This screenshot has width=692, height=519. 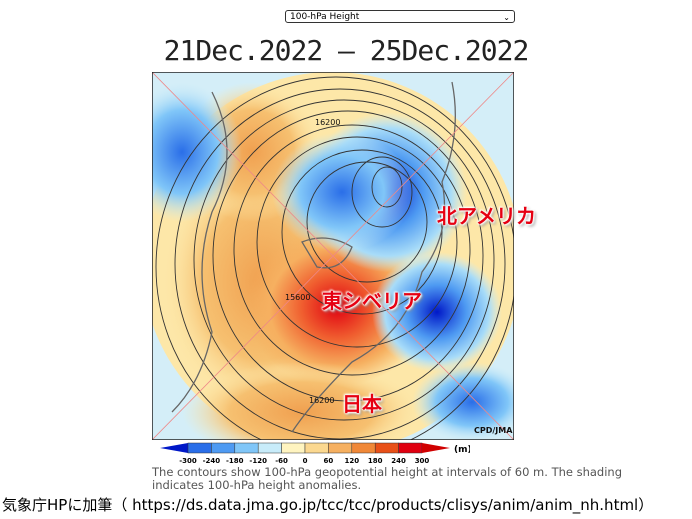 I want to click on legend-tick: 120, so click(x=351, y=461).